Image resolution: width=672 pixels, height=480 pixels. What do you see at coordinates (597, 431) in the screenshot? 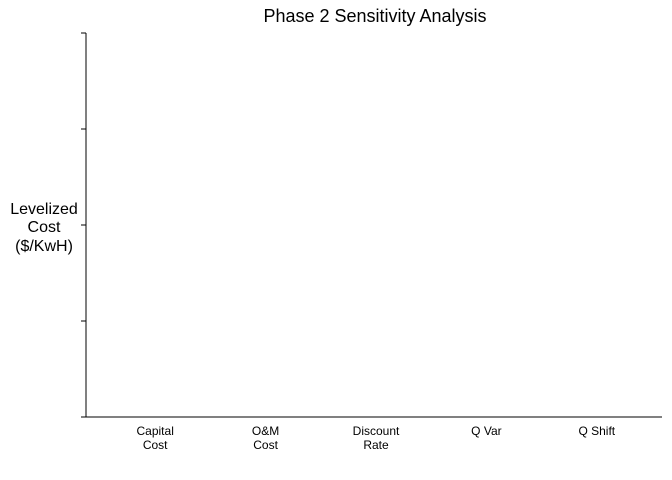
I see `x-tick-label: Q Shift` at bounding box center [597, 431].